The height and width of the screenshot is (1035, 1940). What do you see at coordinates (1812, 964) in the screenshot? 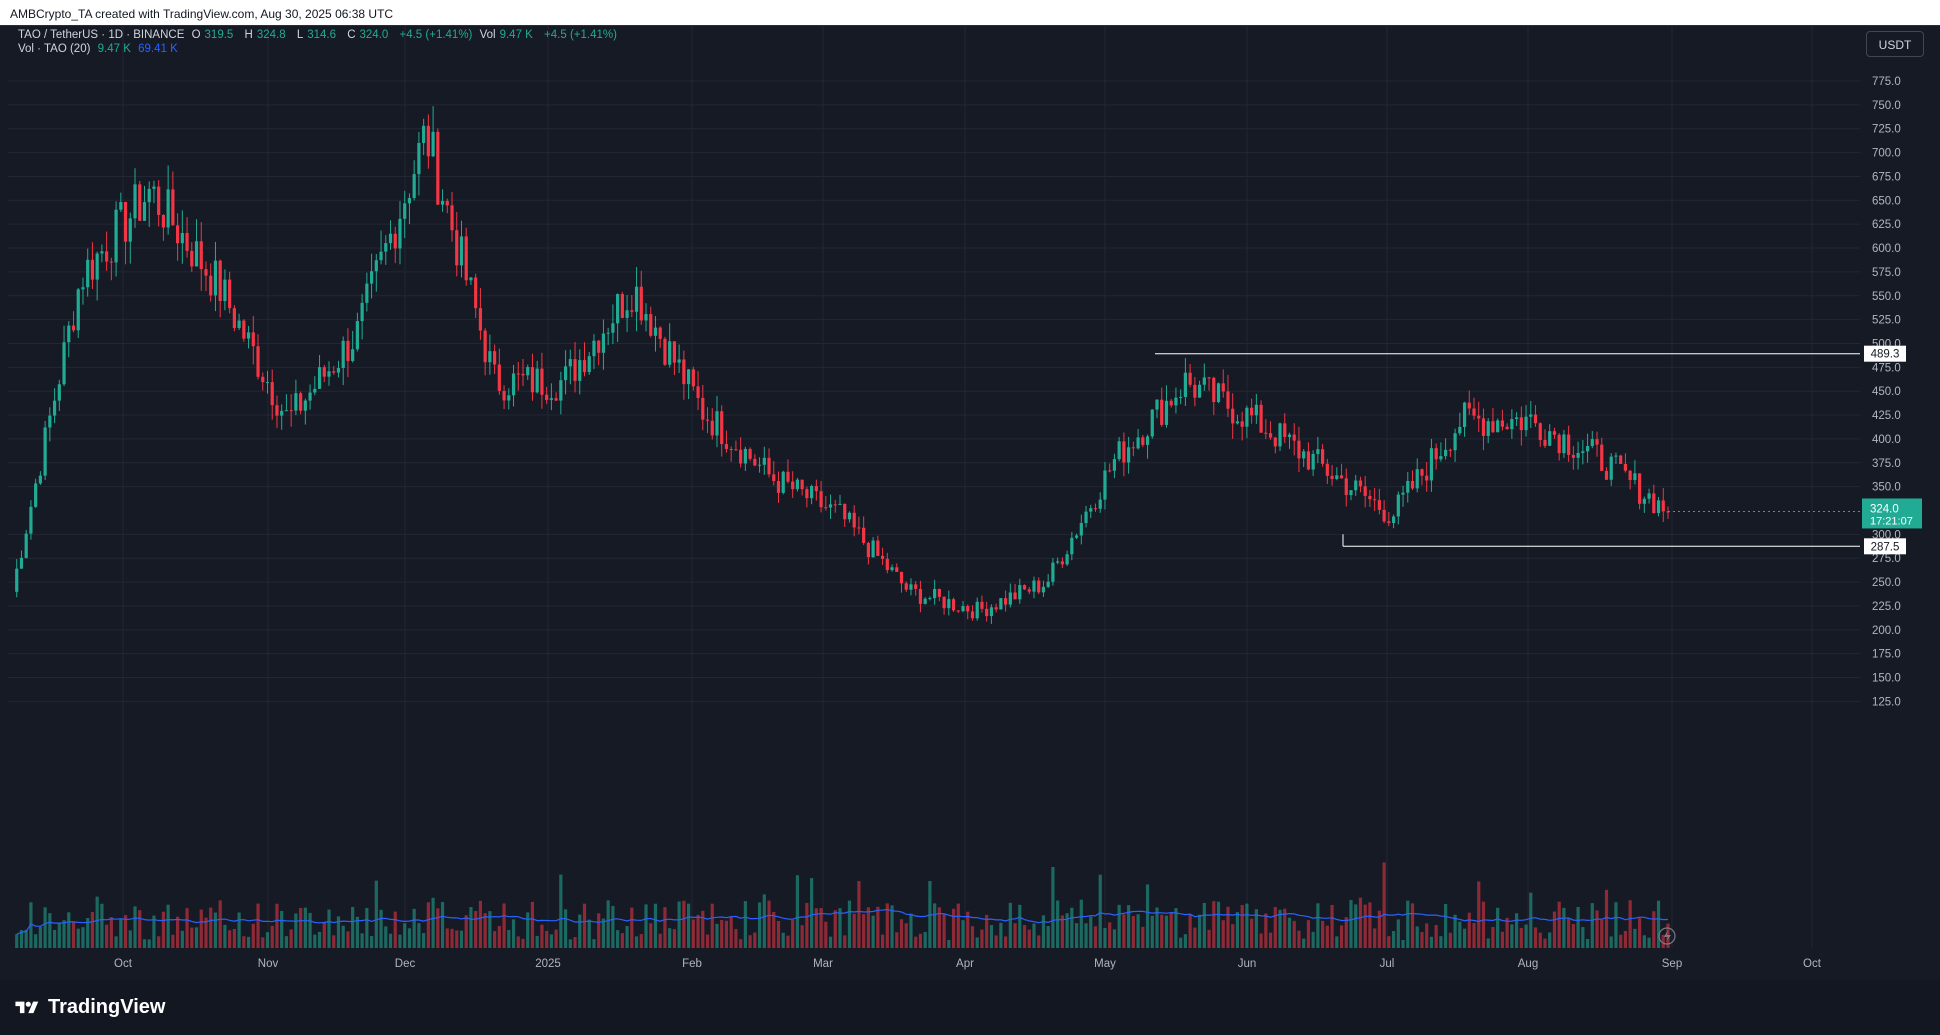
I see `x-tick-label: Oct` at bounding box center [1812, 964].